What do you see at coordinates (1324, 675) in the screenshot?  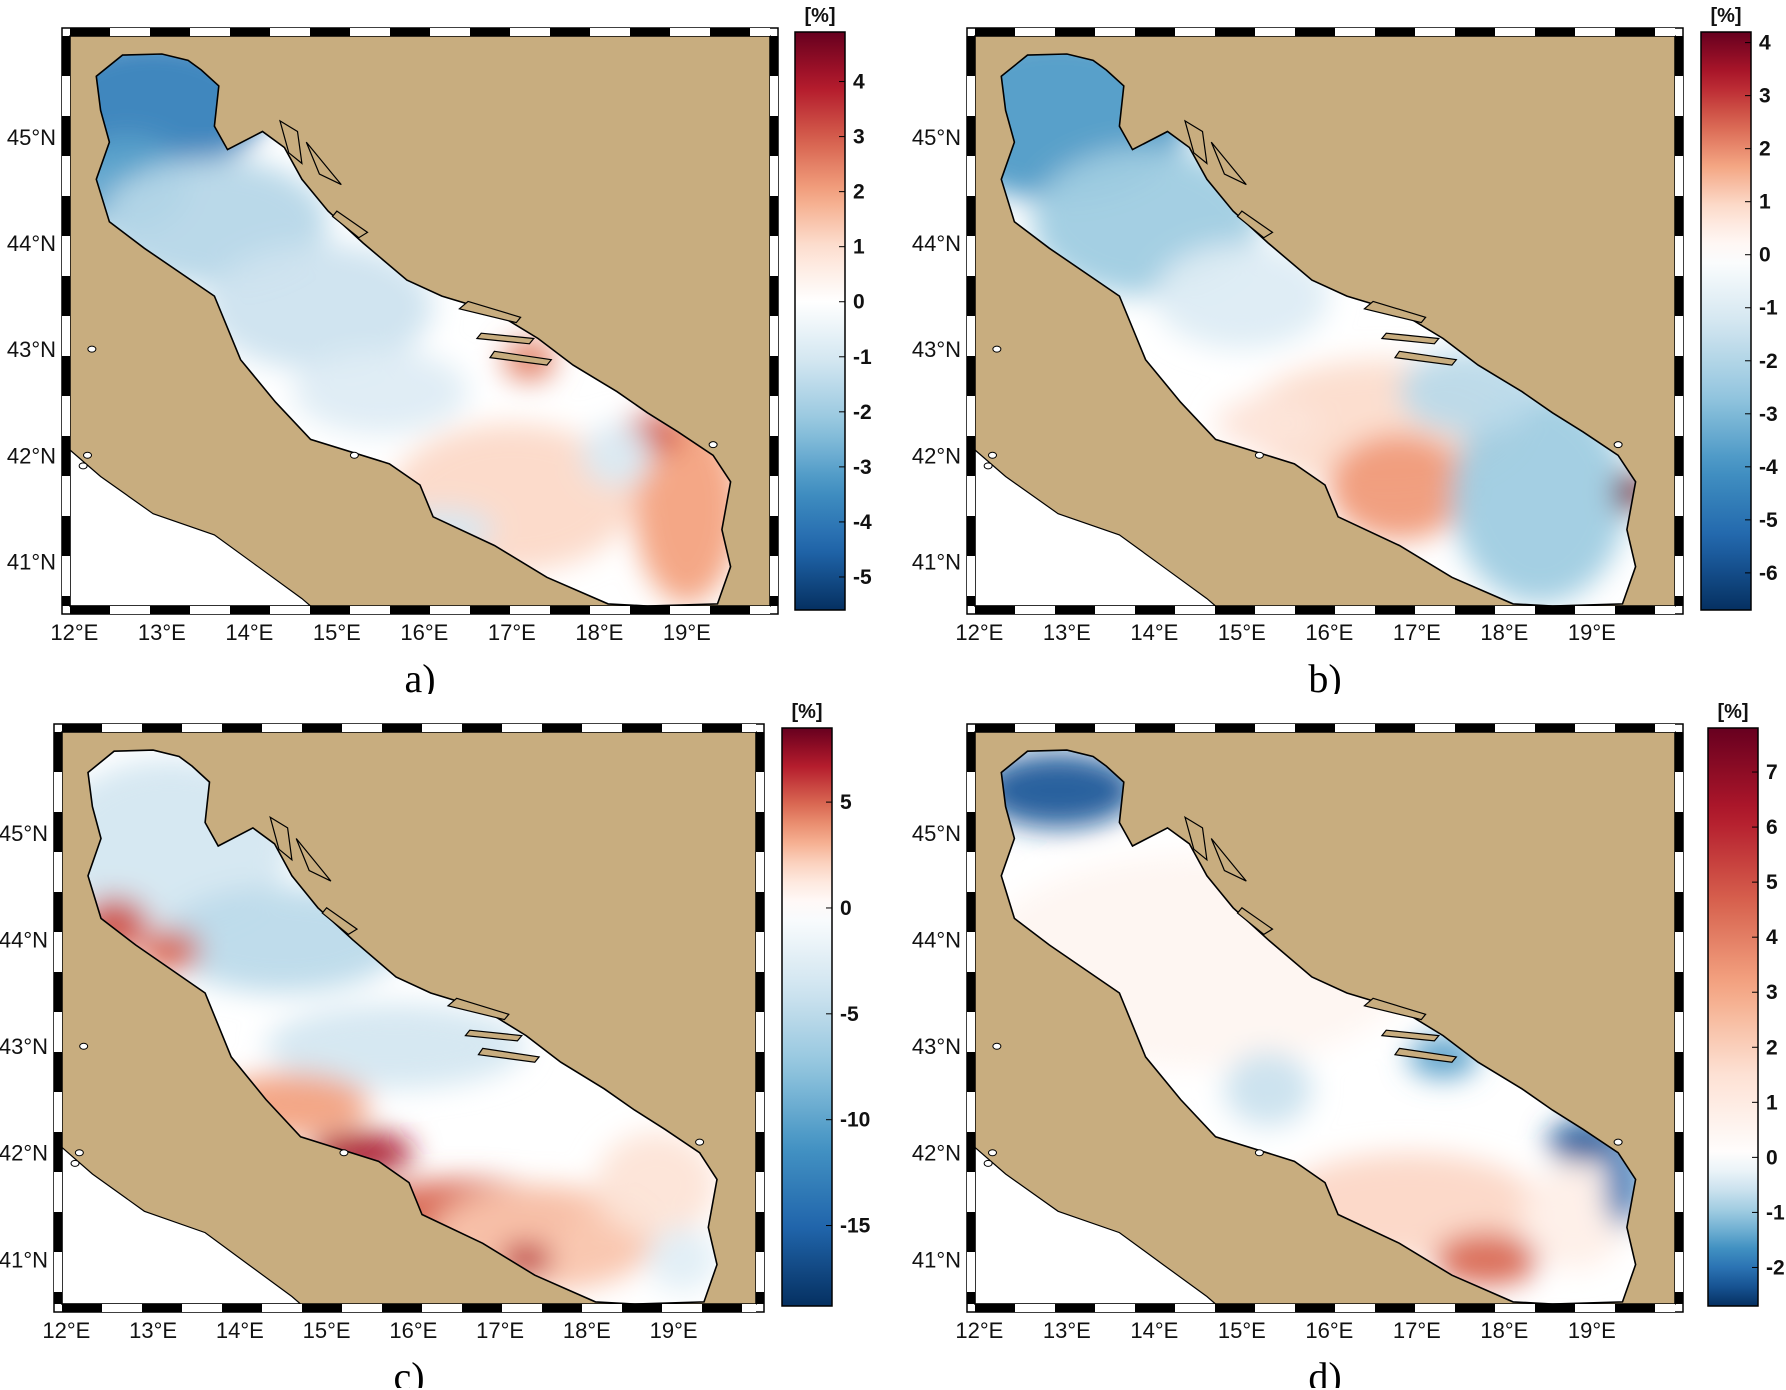 I see `panel-caption: b)` at bounding box center [1324, 675].